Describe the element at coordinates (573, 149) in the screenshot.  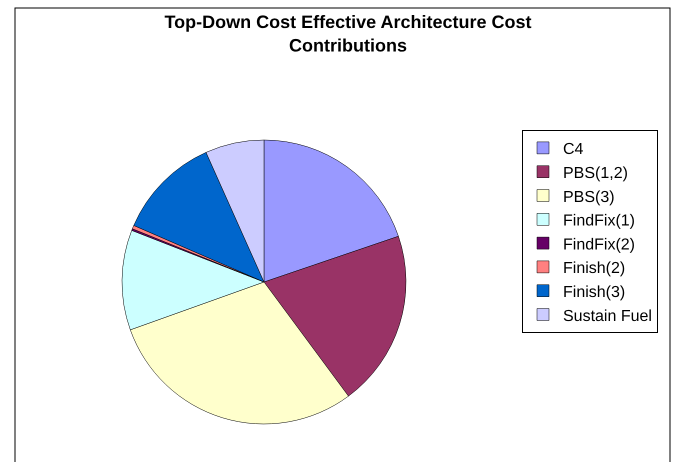
I see `legend-label: C4` at that location.